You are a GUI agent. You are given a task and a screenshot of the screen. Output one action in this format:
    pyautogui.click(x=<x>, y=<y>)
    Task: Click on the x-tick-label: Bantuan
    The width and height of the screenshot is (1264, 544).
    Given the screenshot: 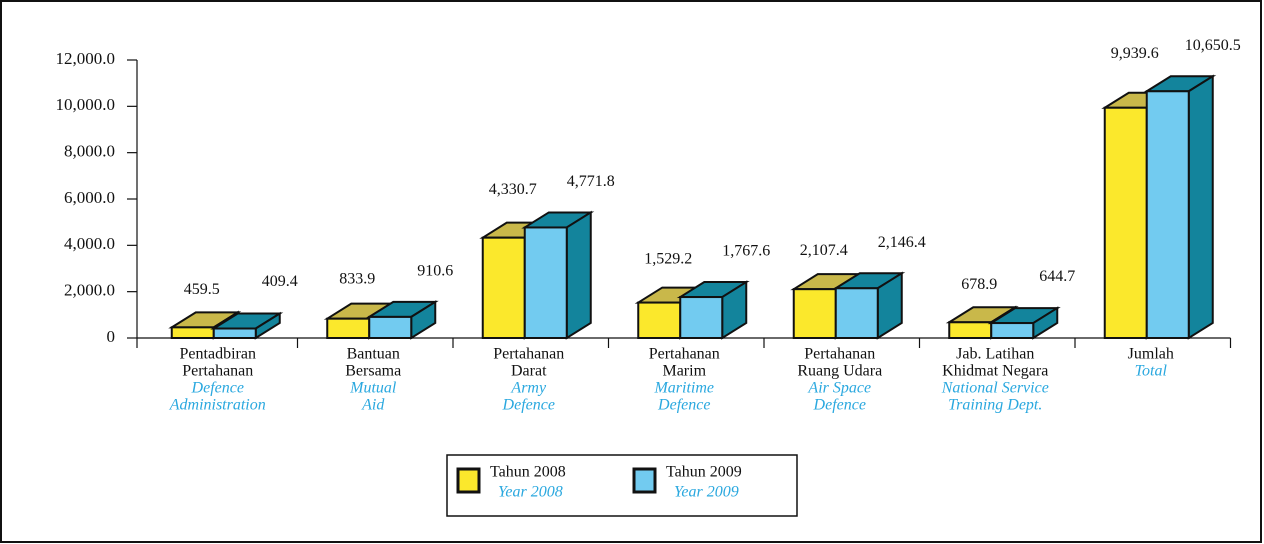 What is the action you would take?
    pyautogui.click(x=373, y=354)
    